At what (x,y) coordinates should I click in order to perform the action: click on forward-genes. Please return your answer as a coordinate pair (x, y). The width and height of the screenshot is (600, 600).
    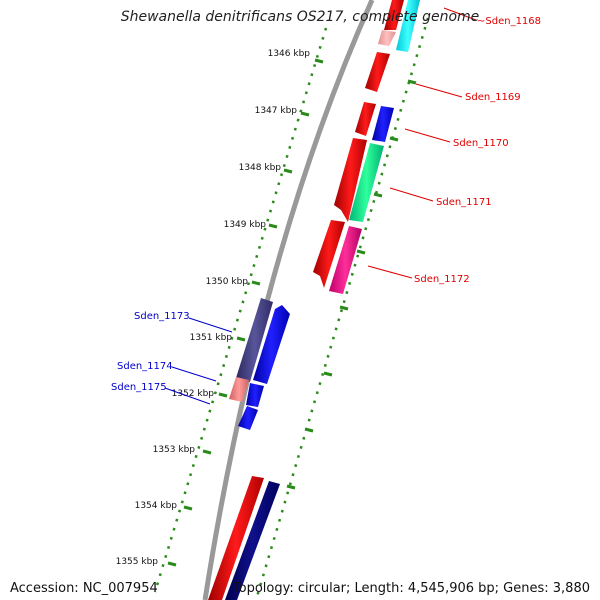
    Looking at the image, I should click on (366, 147).